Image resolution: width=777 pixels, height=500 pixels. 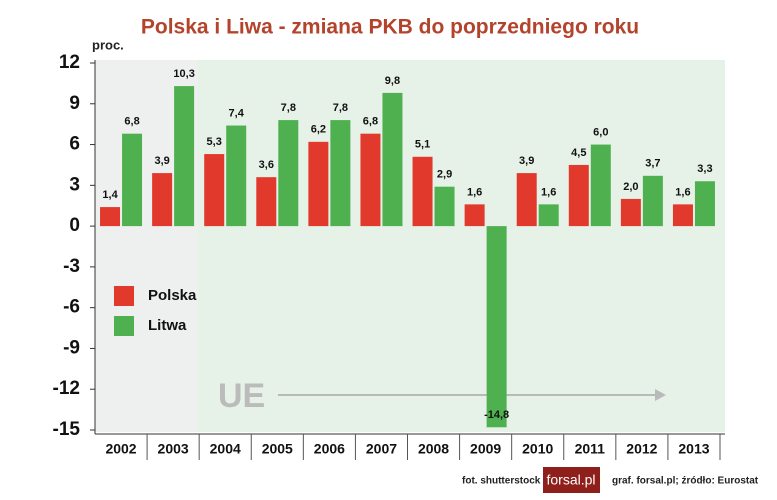 I want to click on x-tick-label: 2008, so click(x=433, y=449).